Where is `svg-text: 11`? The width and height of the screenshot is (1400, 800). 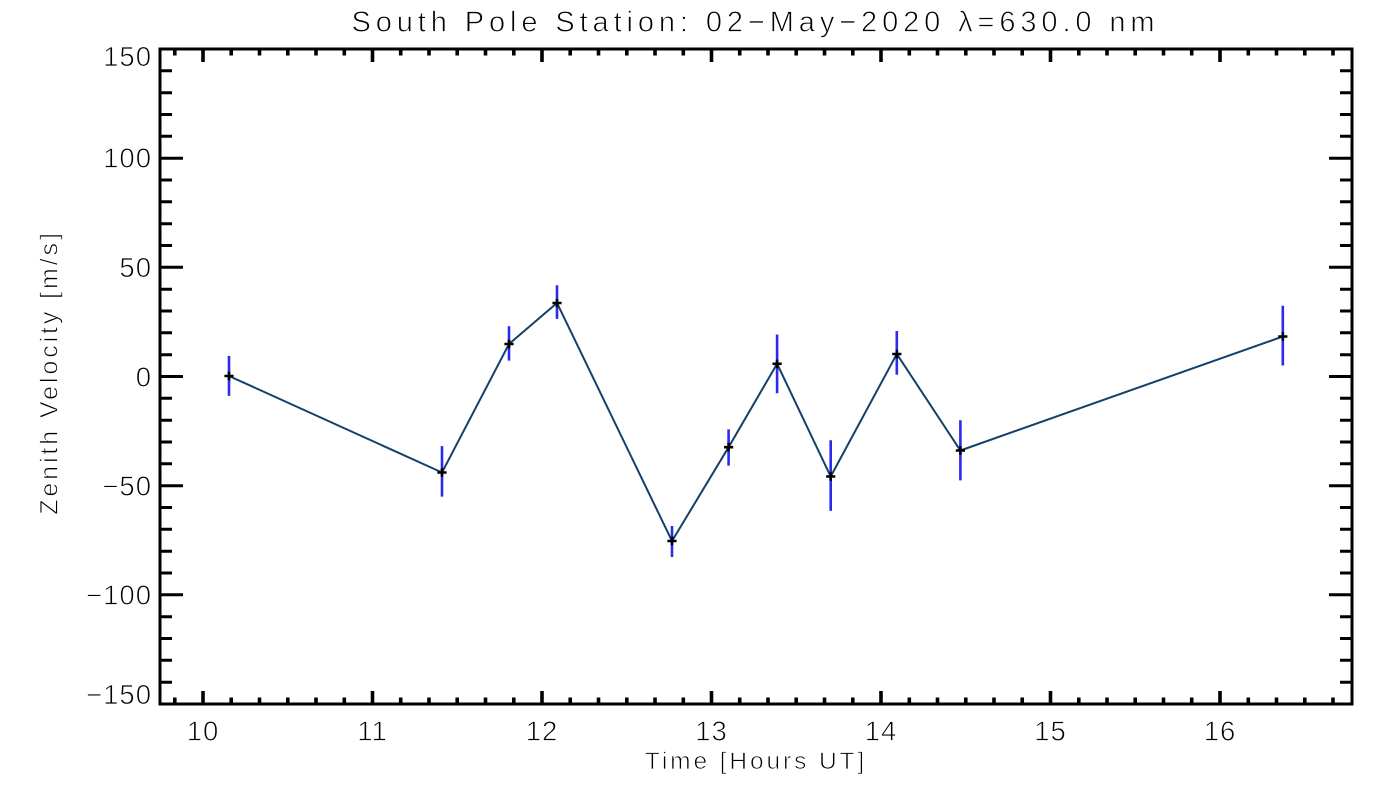 svg-text: 11 is located at coordinates (372, 731).